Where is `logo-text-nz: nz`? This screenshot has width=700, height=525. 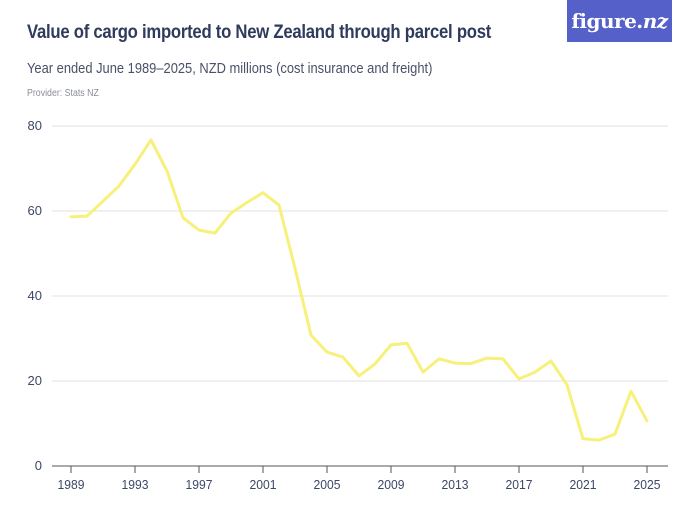 logo-text-nz: nz is located at coordinates (655, 21).